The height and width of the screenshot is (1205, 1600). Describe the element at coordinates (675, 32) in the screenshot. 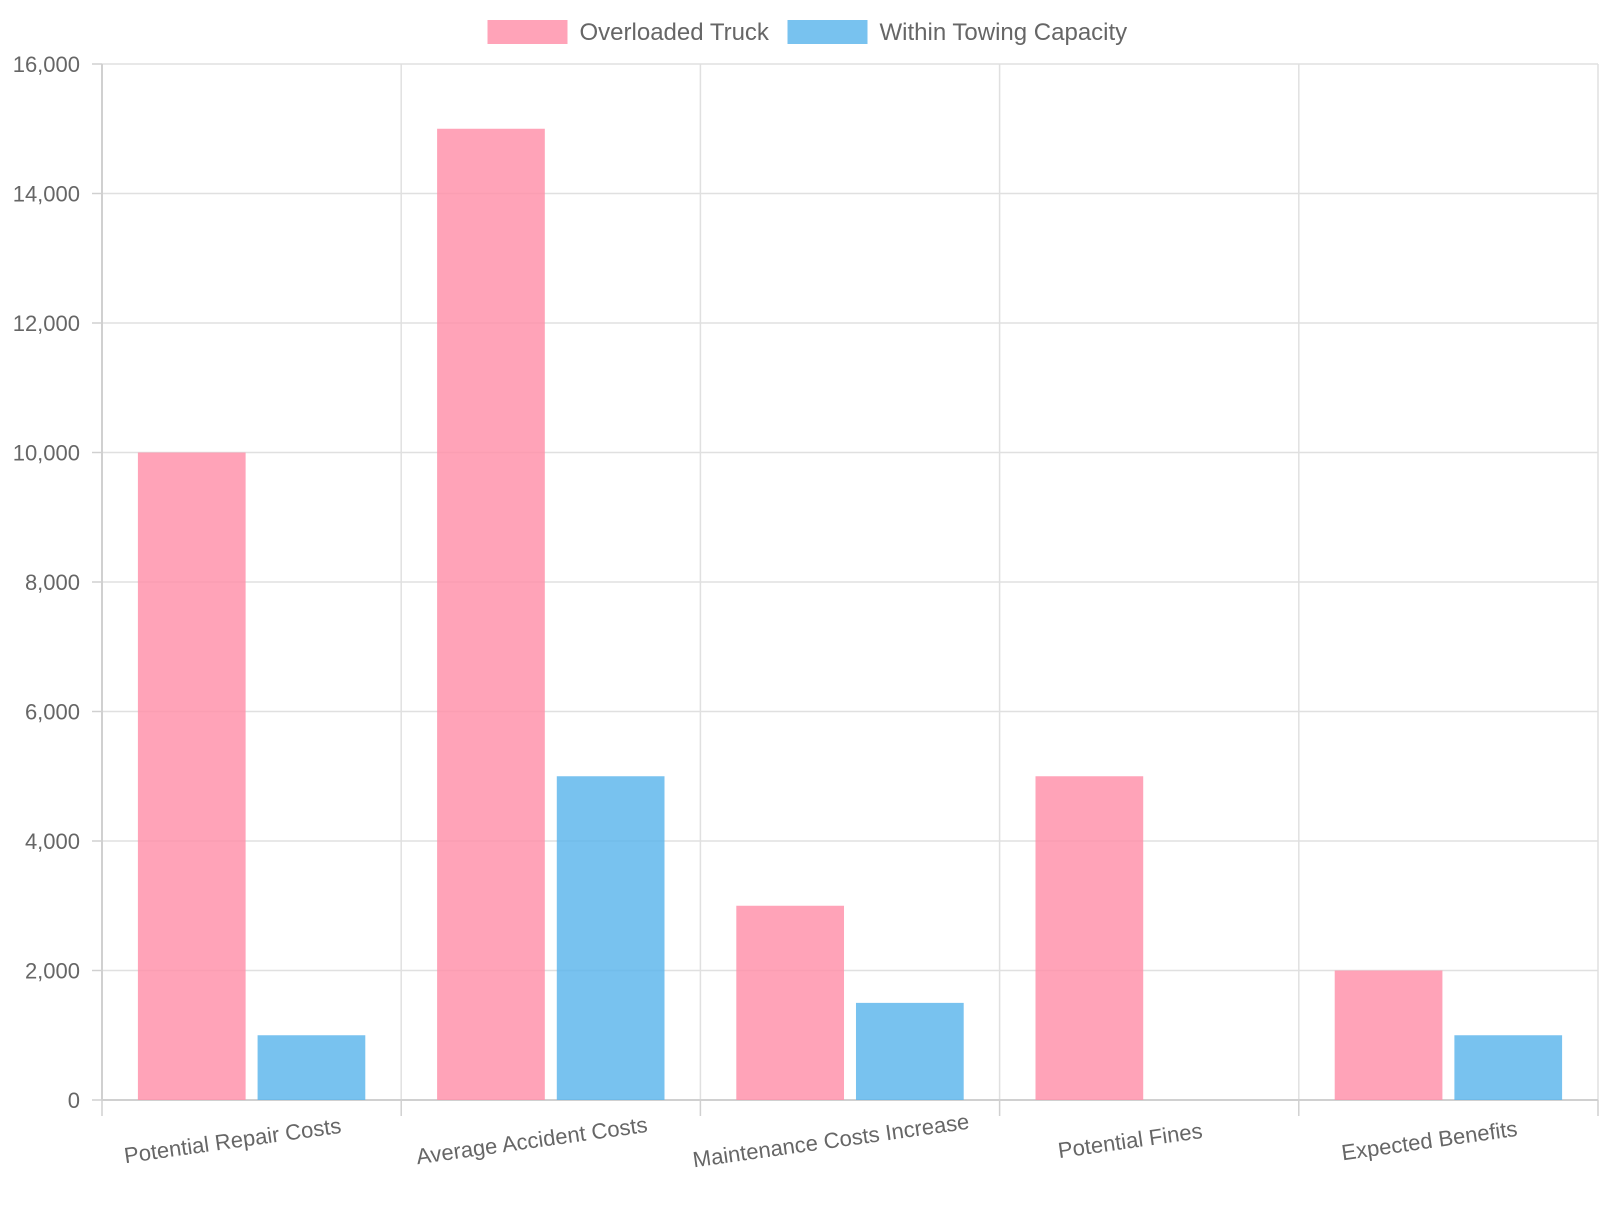

I see `legend-label-overloaded-truck: Overloaded Truck` at that location.